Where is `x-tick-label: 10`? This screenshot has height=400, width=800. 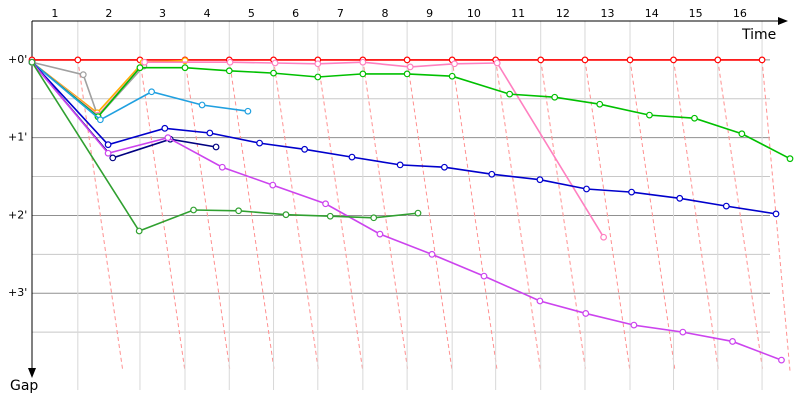
x-tick-label: 10 is located at coordinates (474, 13).